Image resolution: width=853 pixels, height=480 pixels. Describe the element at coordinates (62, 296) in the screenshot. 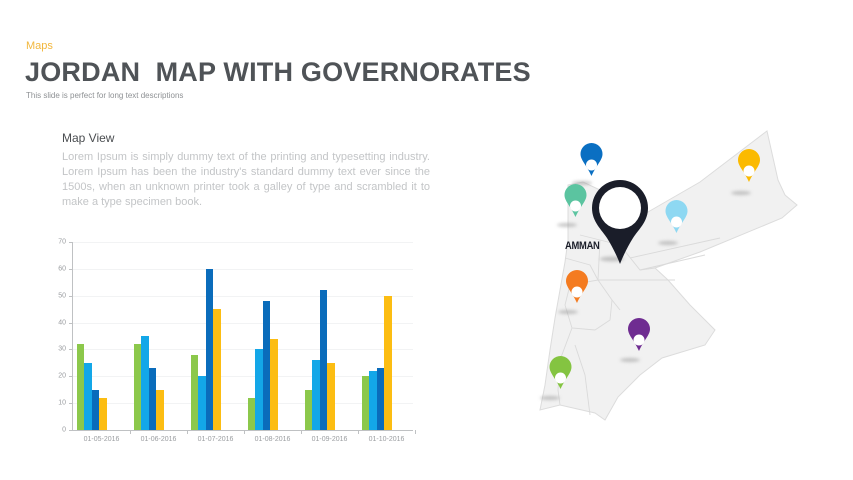

I see `y-tick-label: 50` at that location.